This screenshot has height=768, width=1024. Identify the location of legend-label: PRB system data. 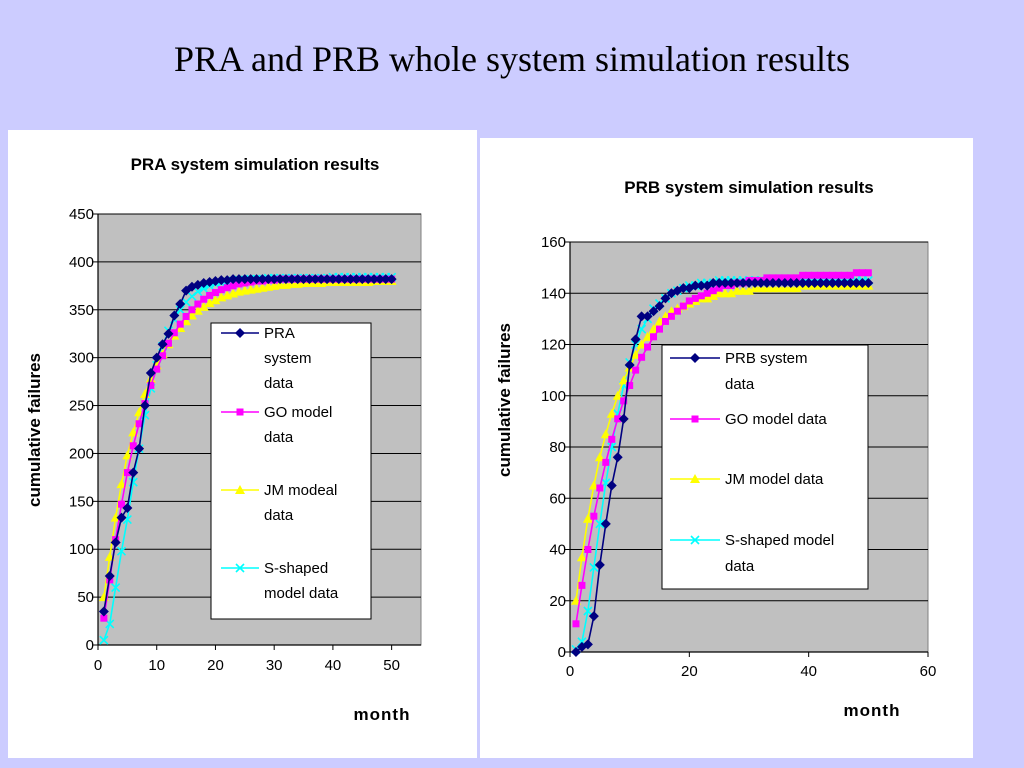
(766, 371).